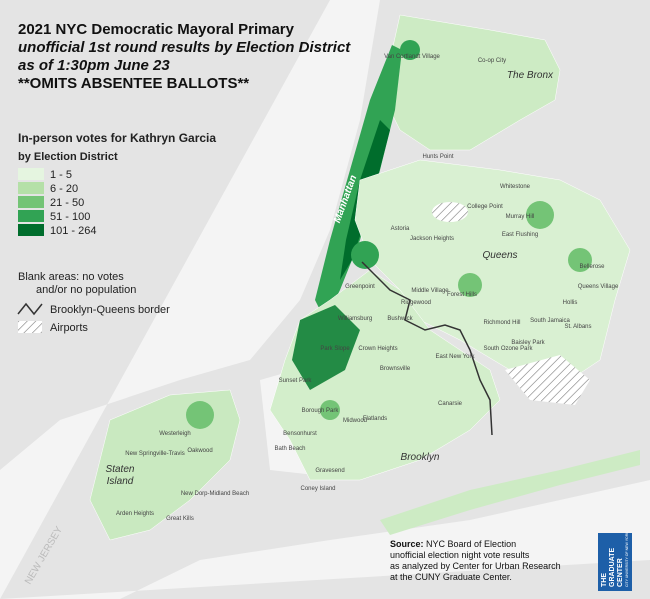  What do you see at coordinates (412, 57) in the screenshot?
I see `neighborhood-label: Van Cortlandt Village` at bounding box center [412, 57].